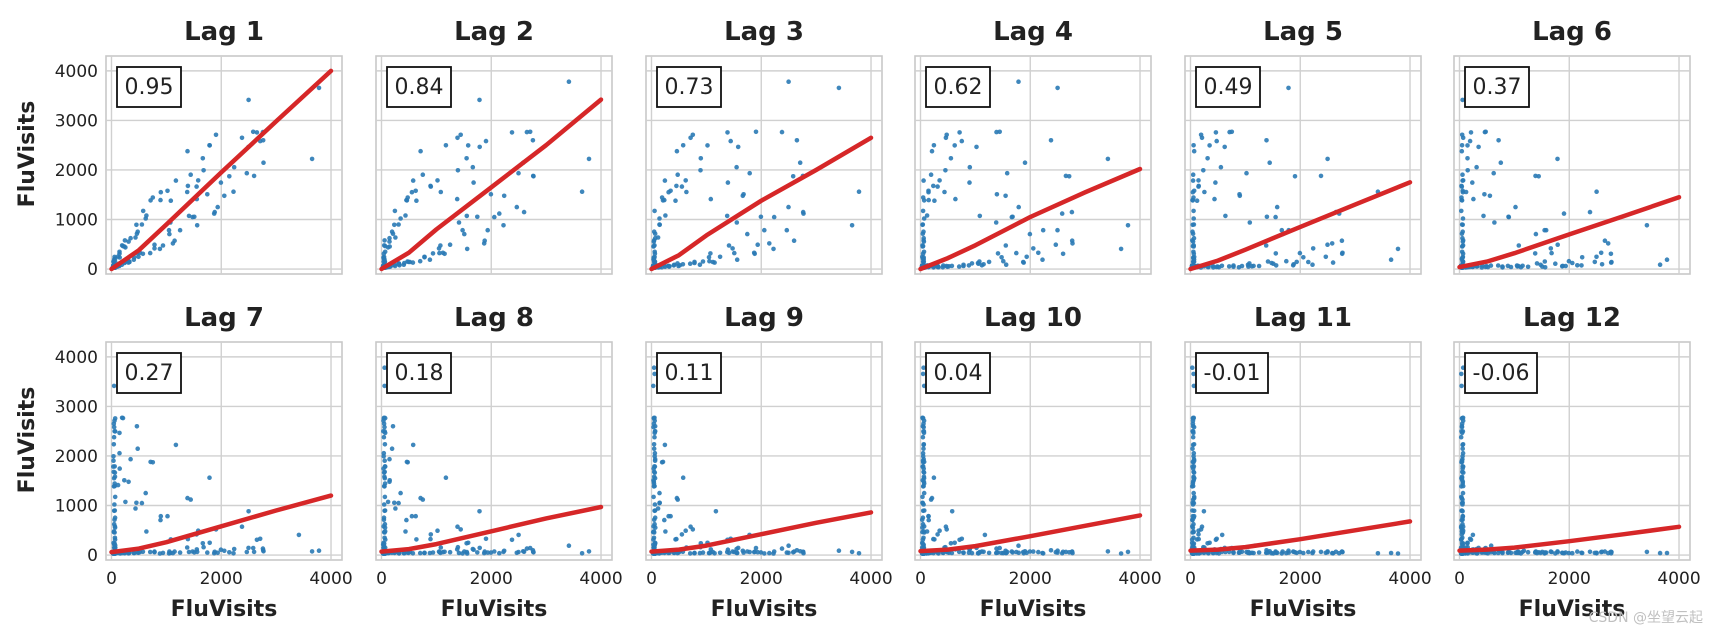  What do you see at coordinates (1300, 579) in the screenshot?
I see `x-tick-label: 2000` at bounding box center [1300, 579].